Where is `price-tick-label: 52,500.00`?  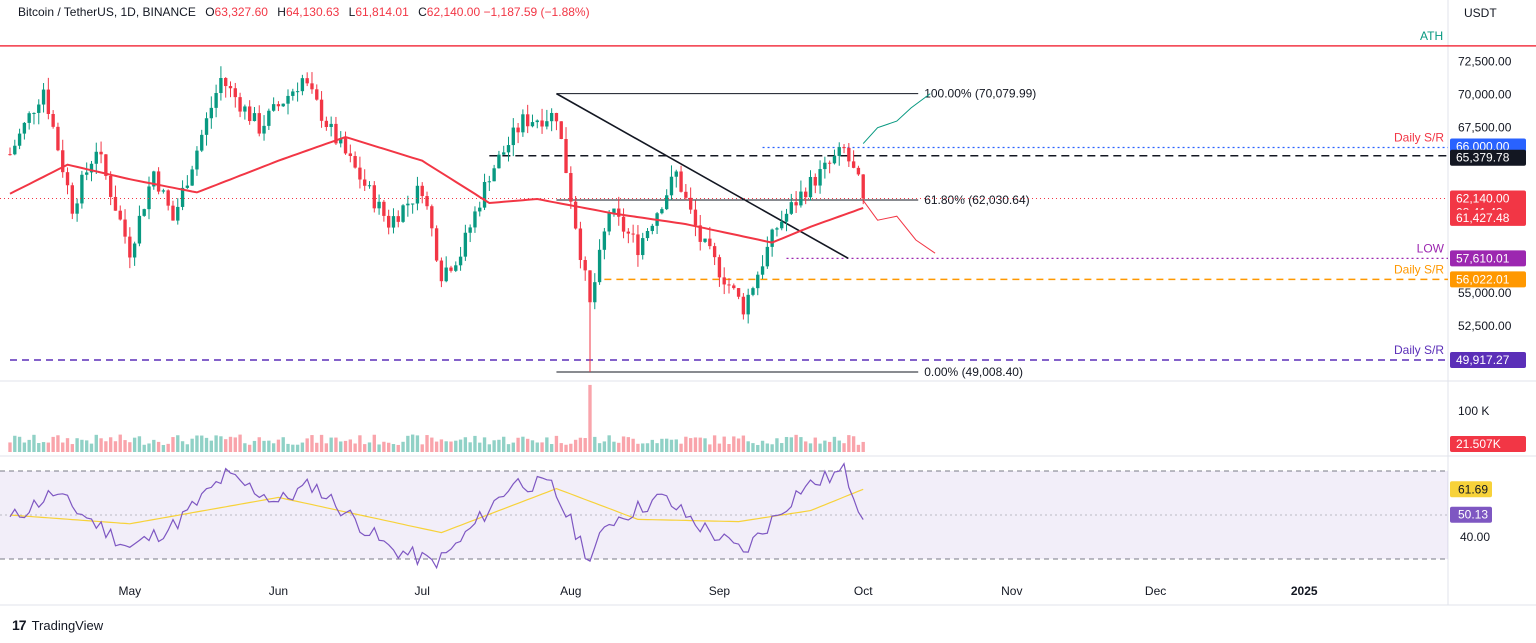 price-tick-label: 52,500.00 is located at coordinates (1485, 326).